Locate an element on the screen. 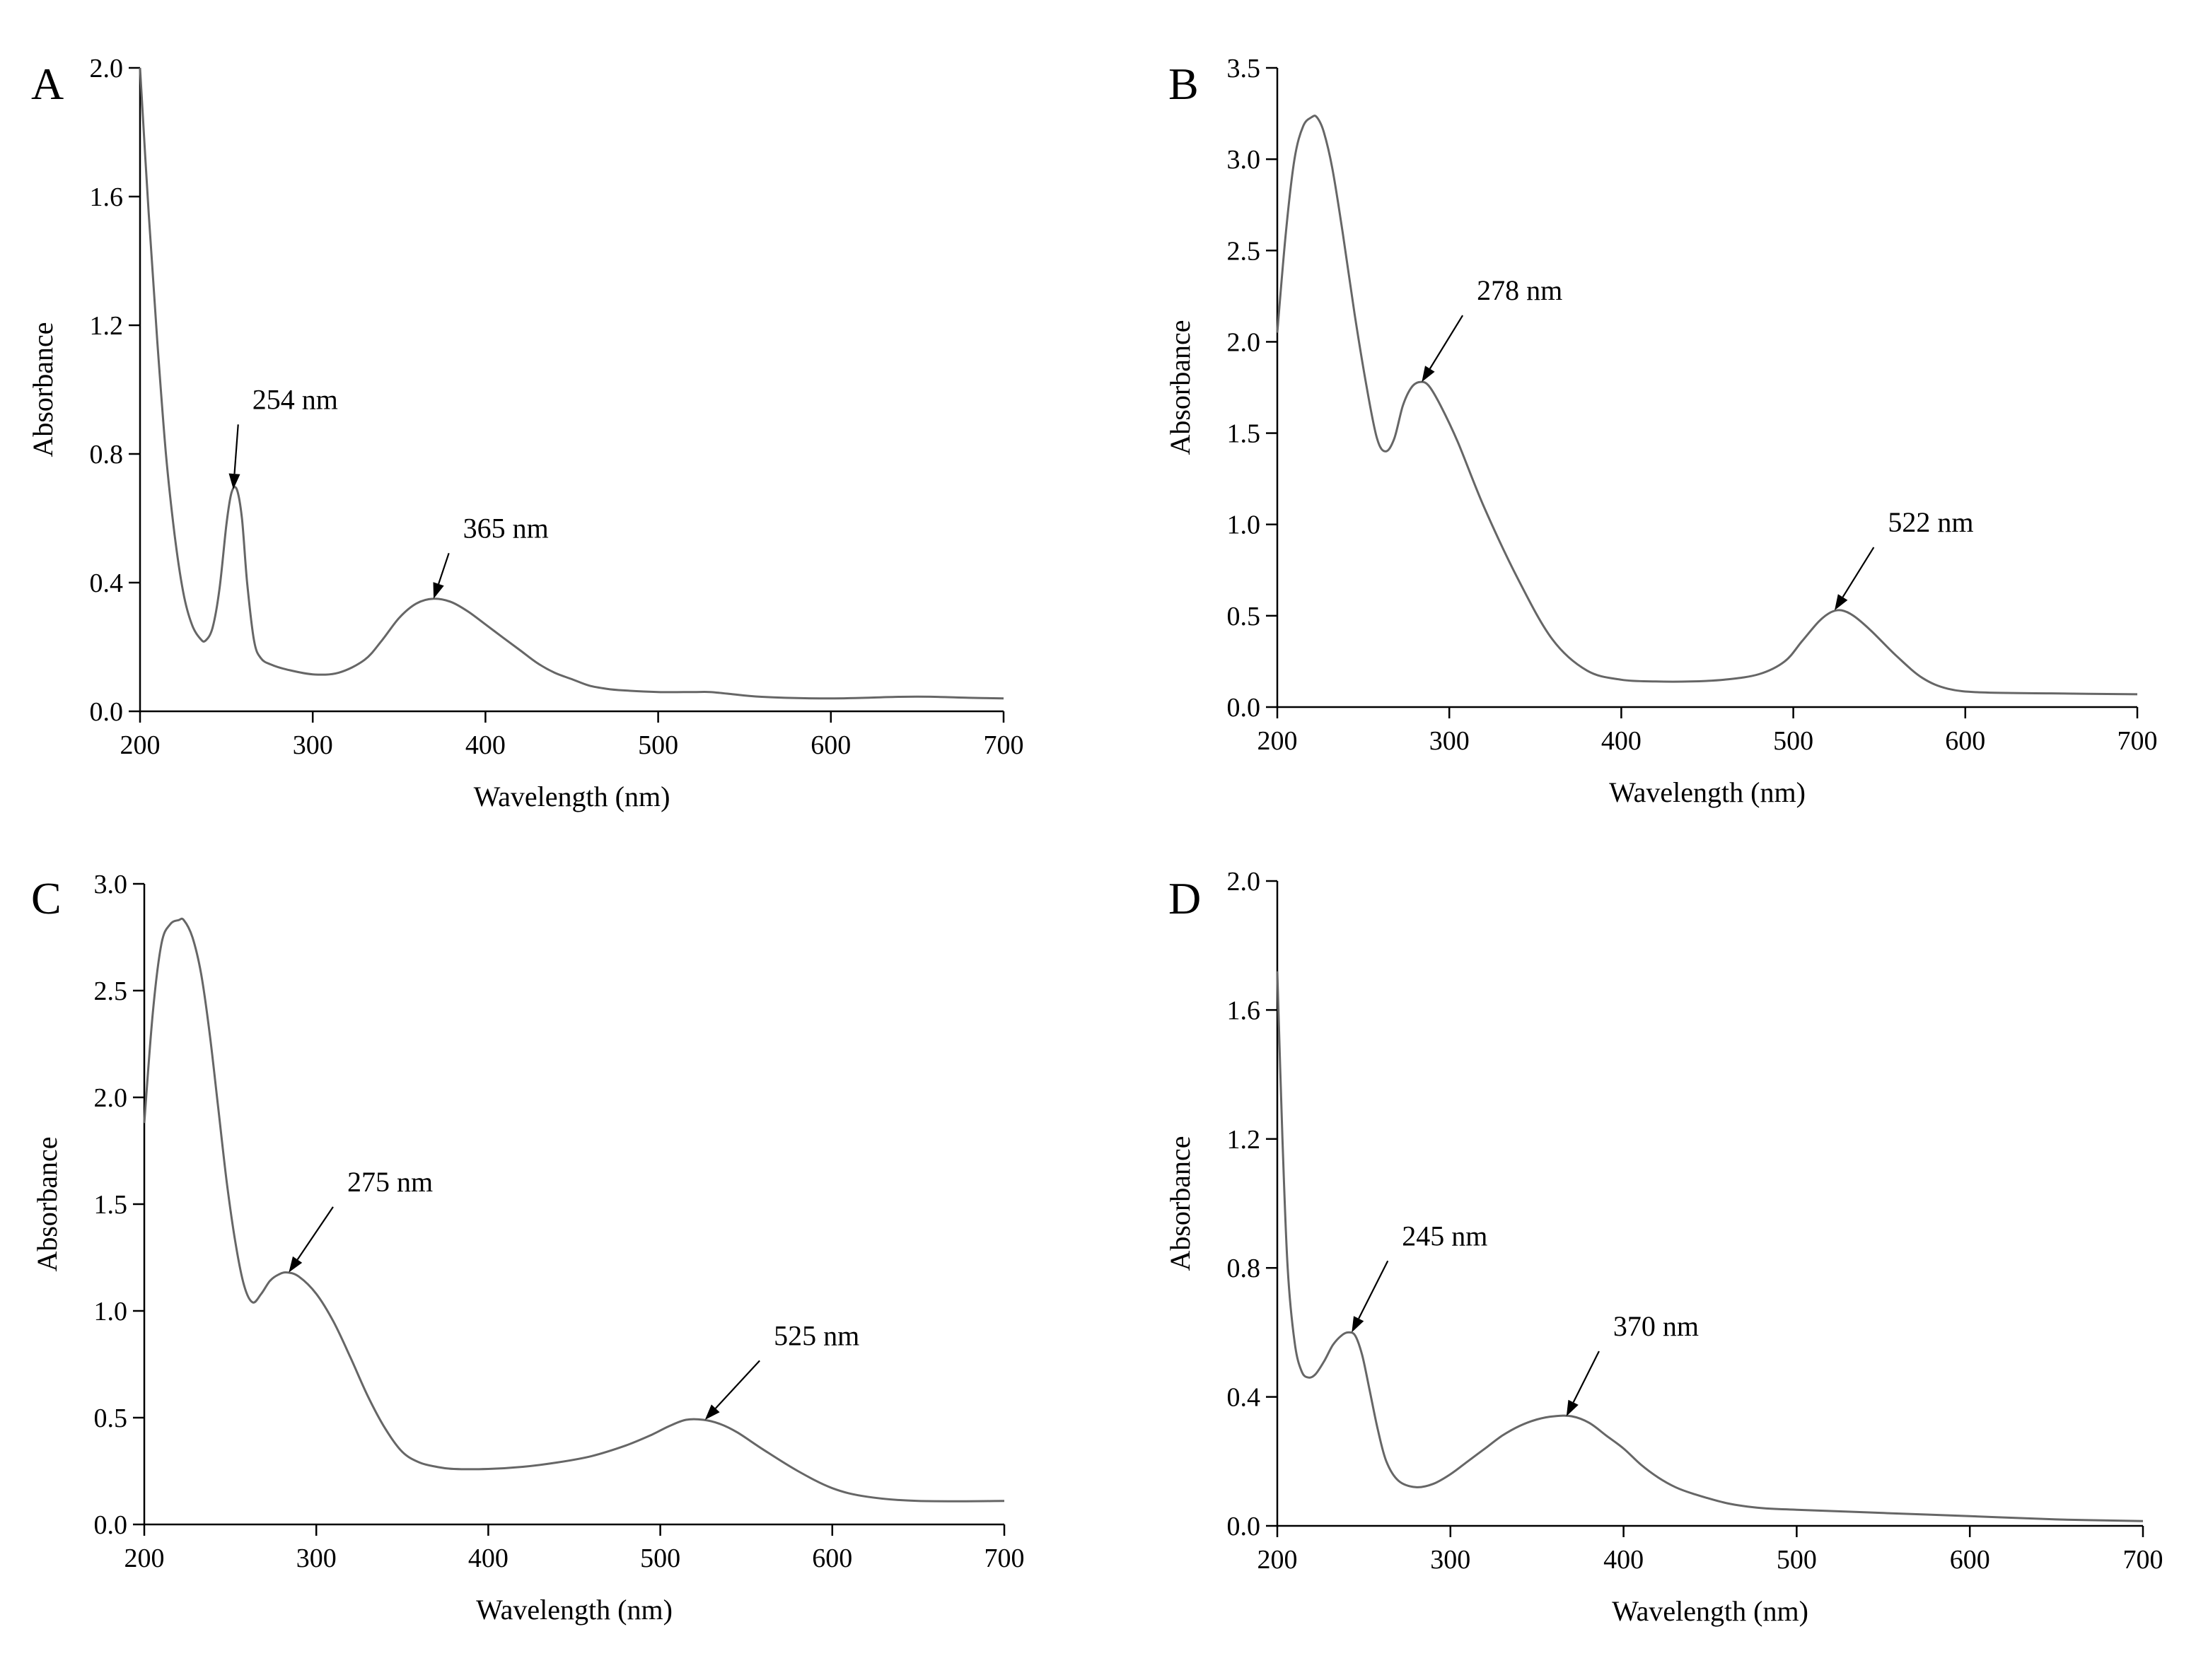  panel-a-y-axis-title: Absorbance is located at coordinates (43, 390).